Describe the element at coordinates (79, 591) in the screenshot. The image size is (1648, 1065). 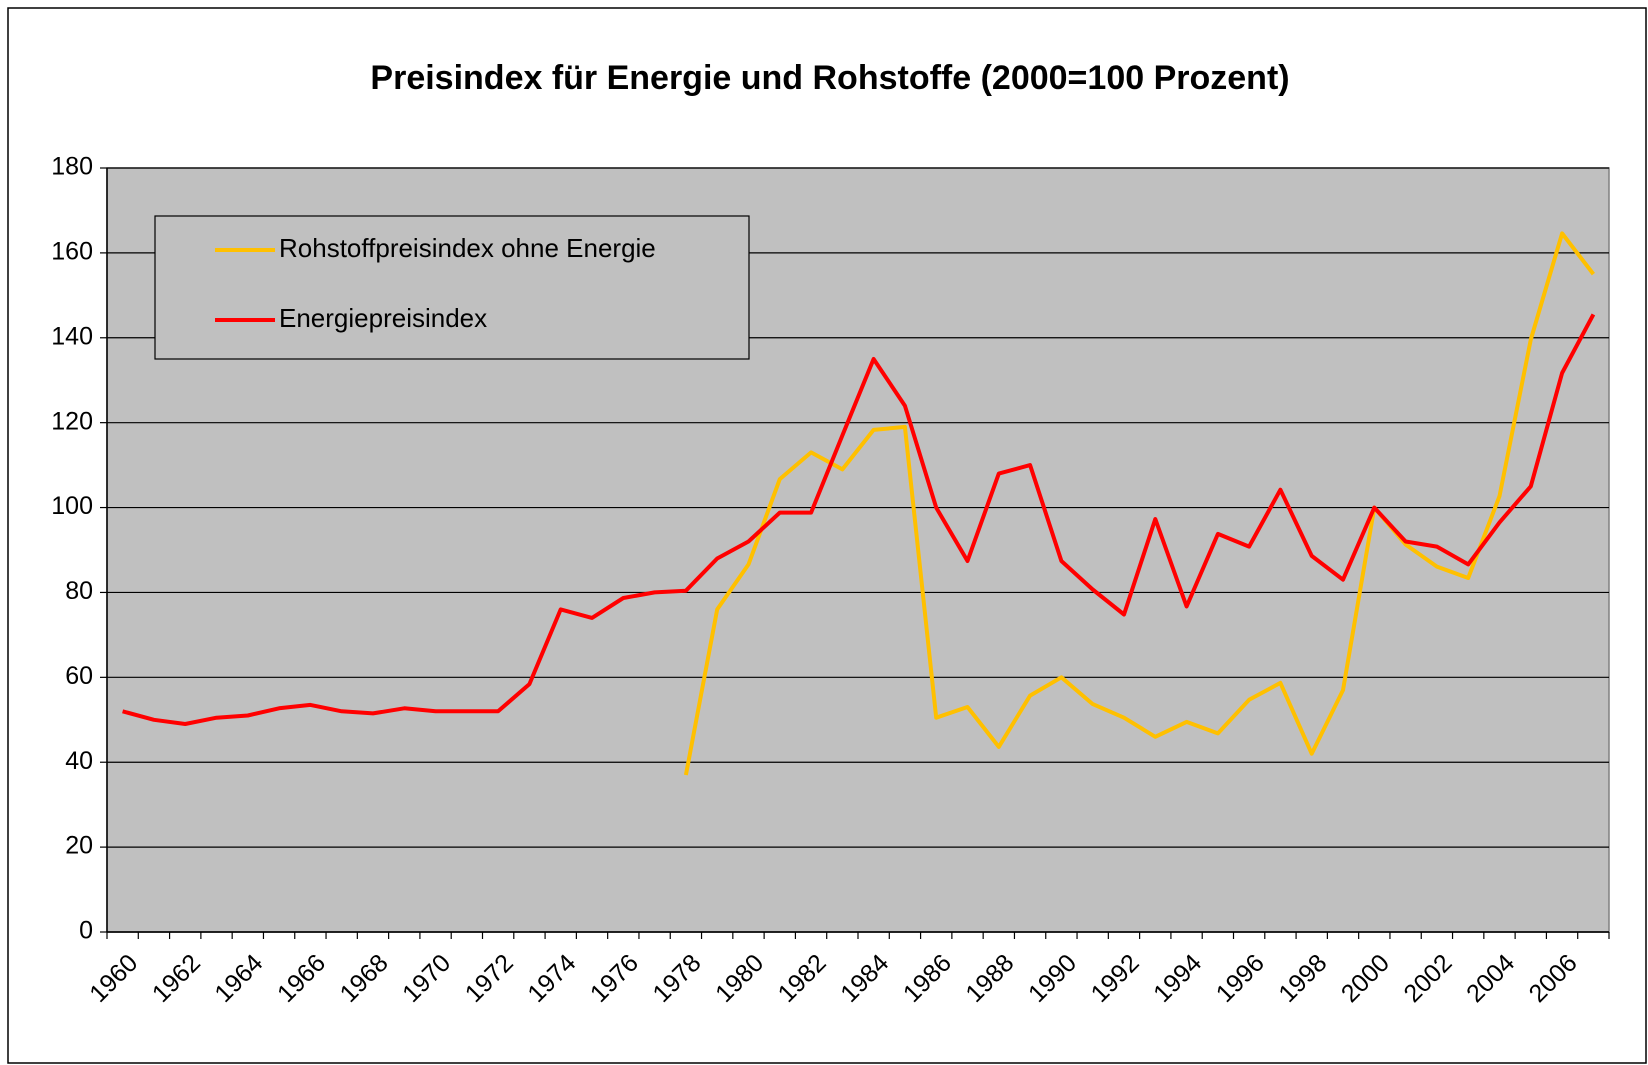
I see `y-tick-label: 80` at that location.